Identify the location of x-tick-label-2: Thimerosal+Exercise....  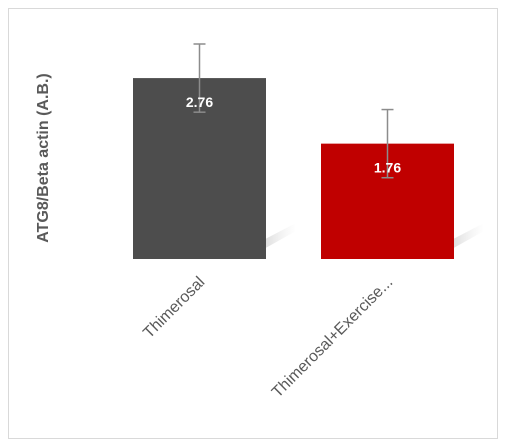
(332, 337).